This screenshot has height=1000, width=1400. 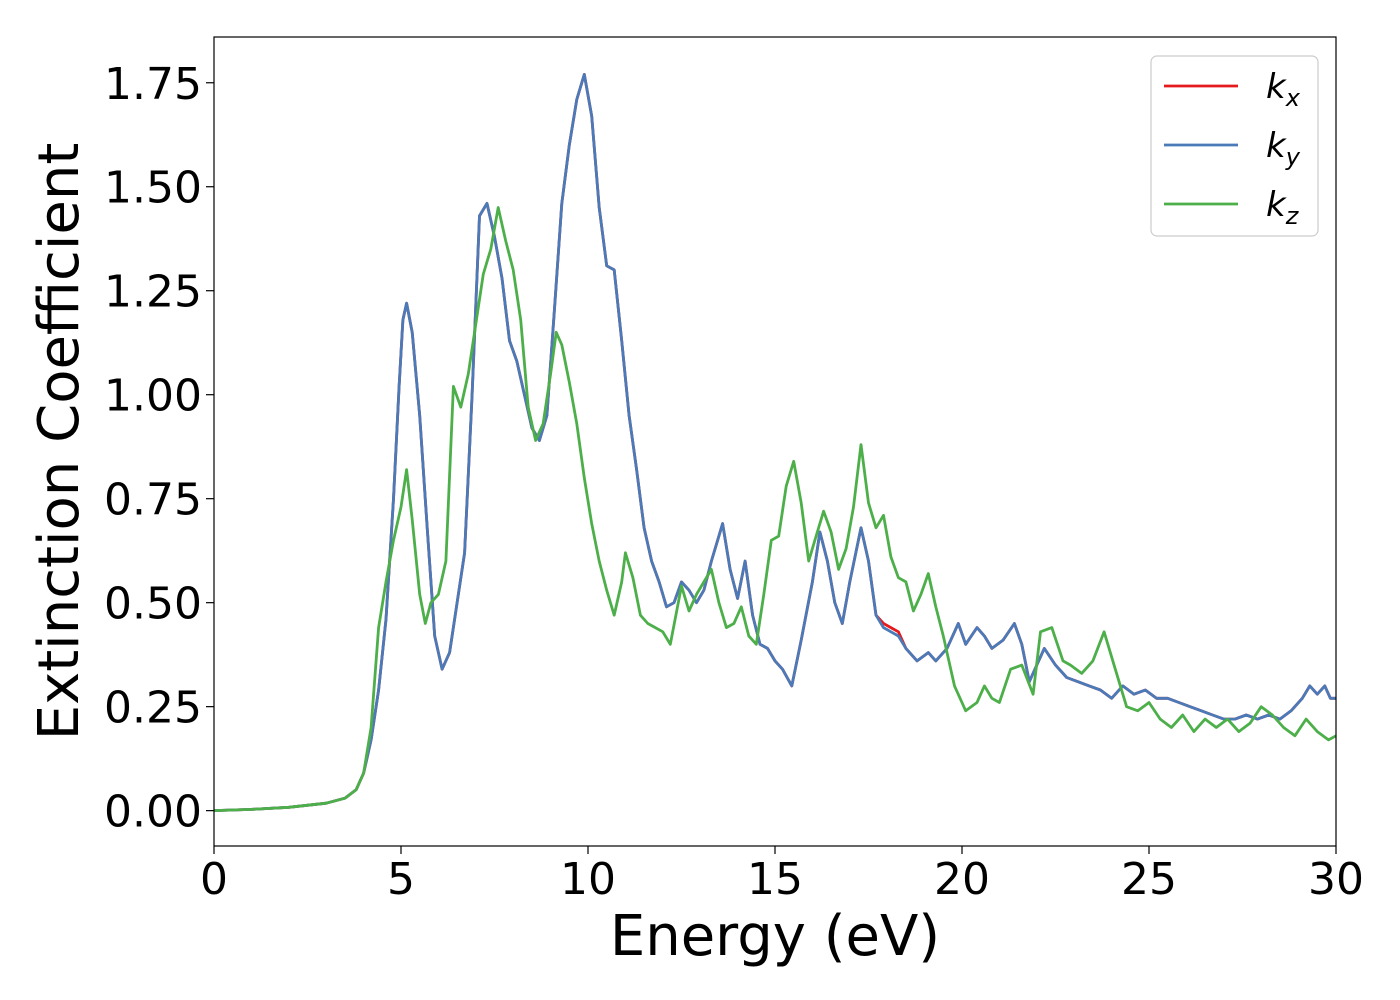 What do you see at coordinates (1292, 216) in the screenshot?
I see `legend-label-subscript: z` at bounding box center [1292, 216].